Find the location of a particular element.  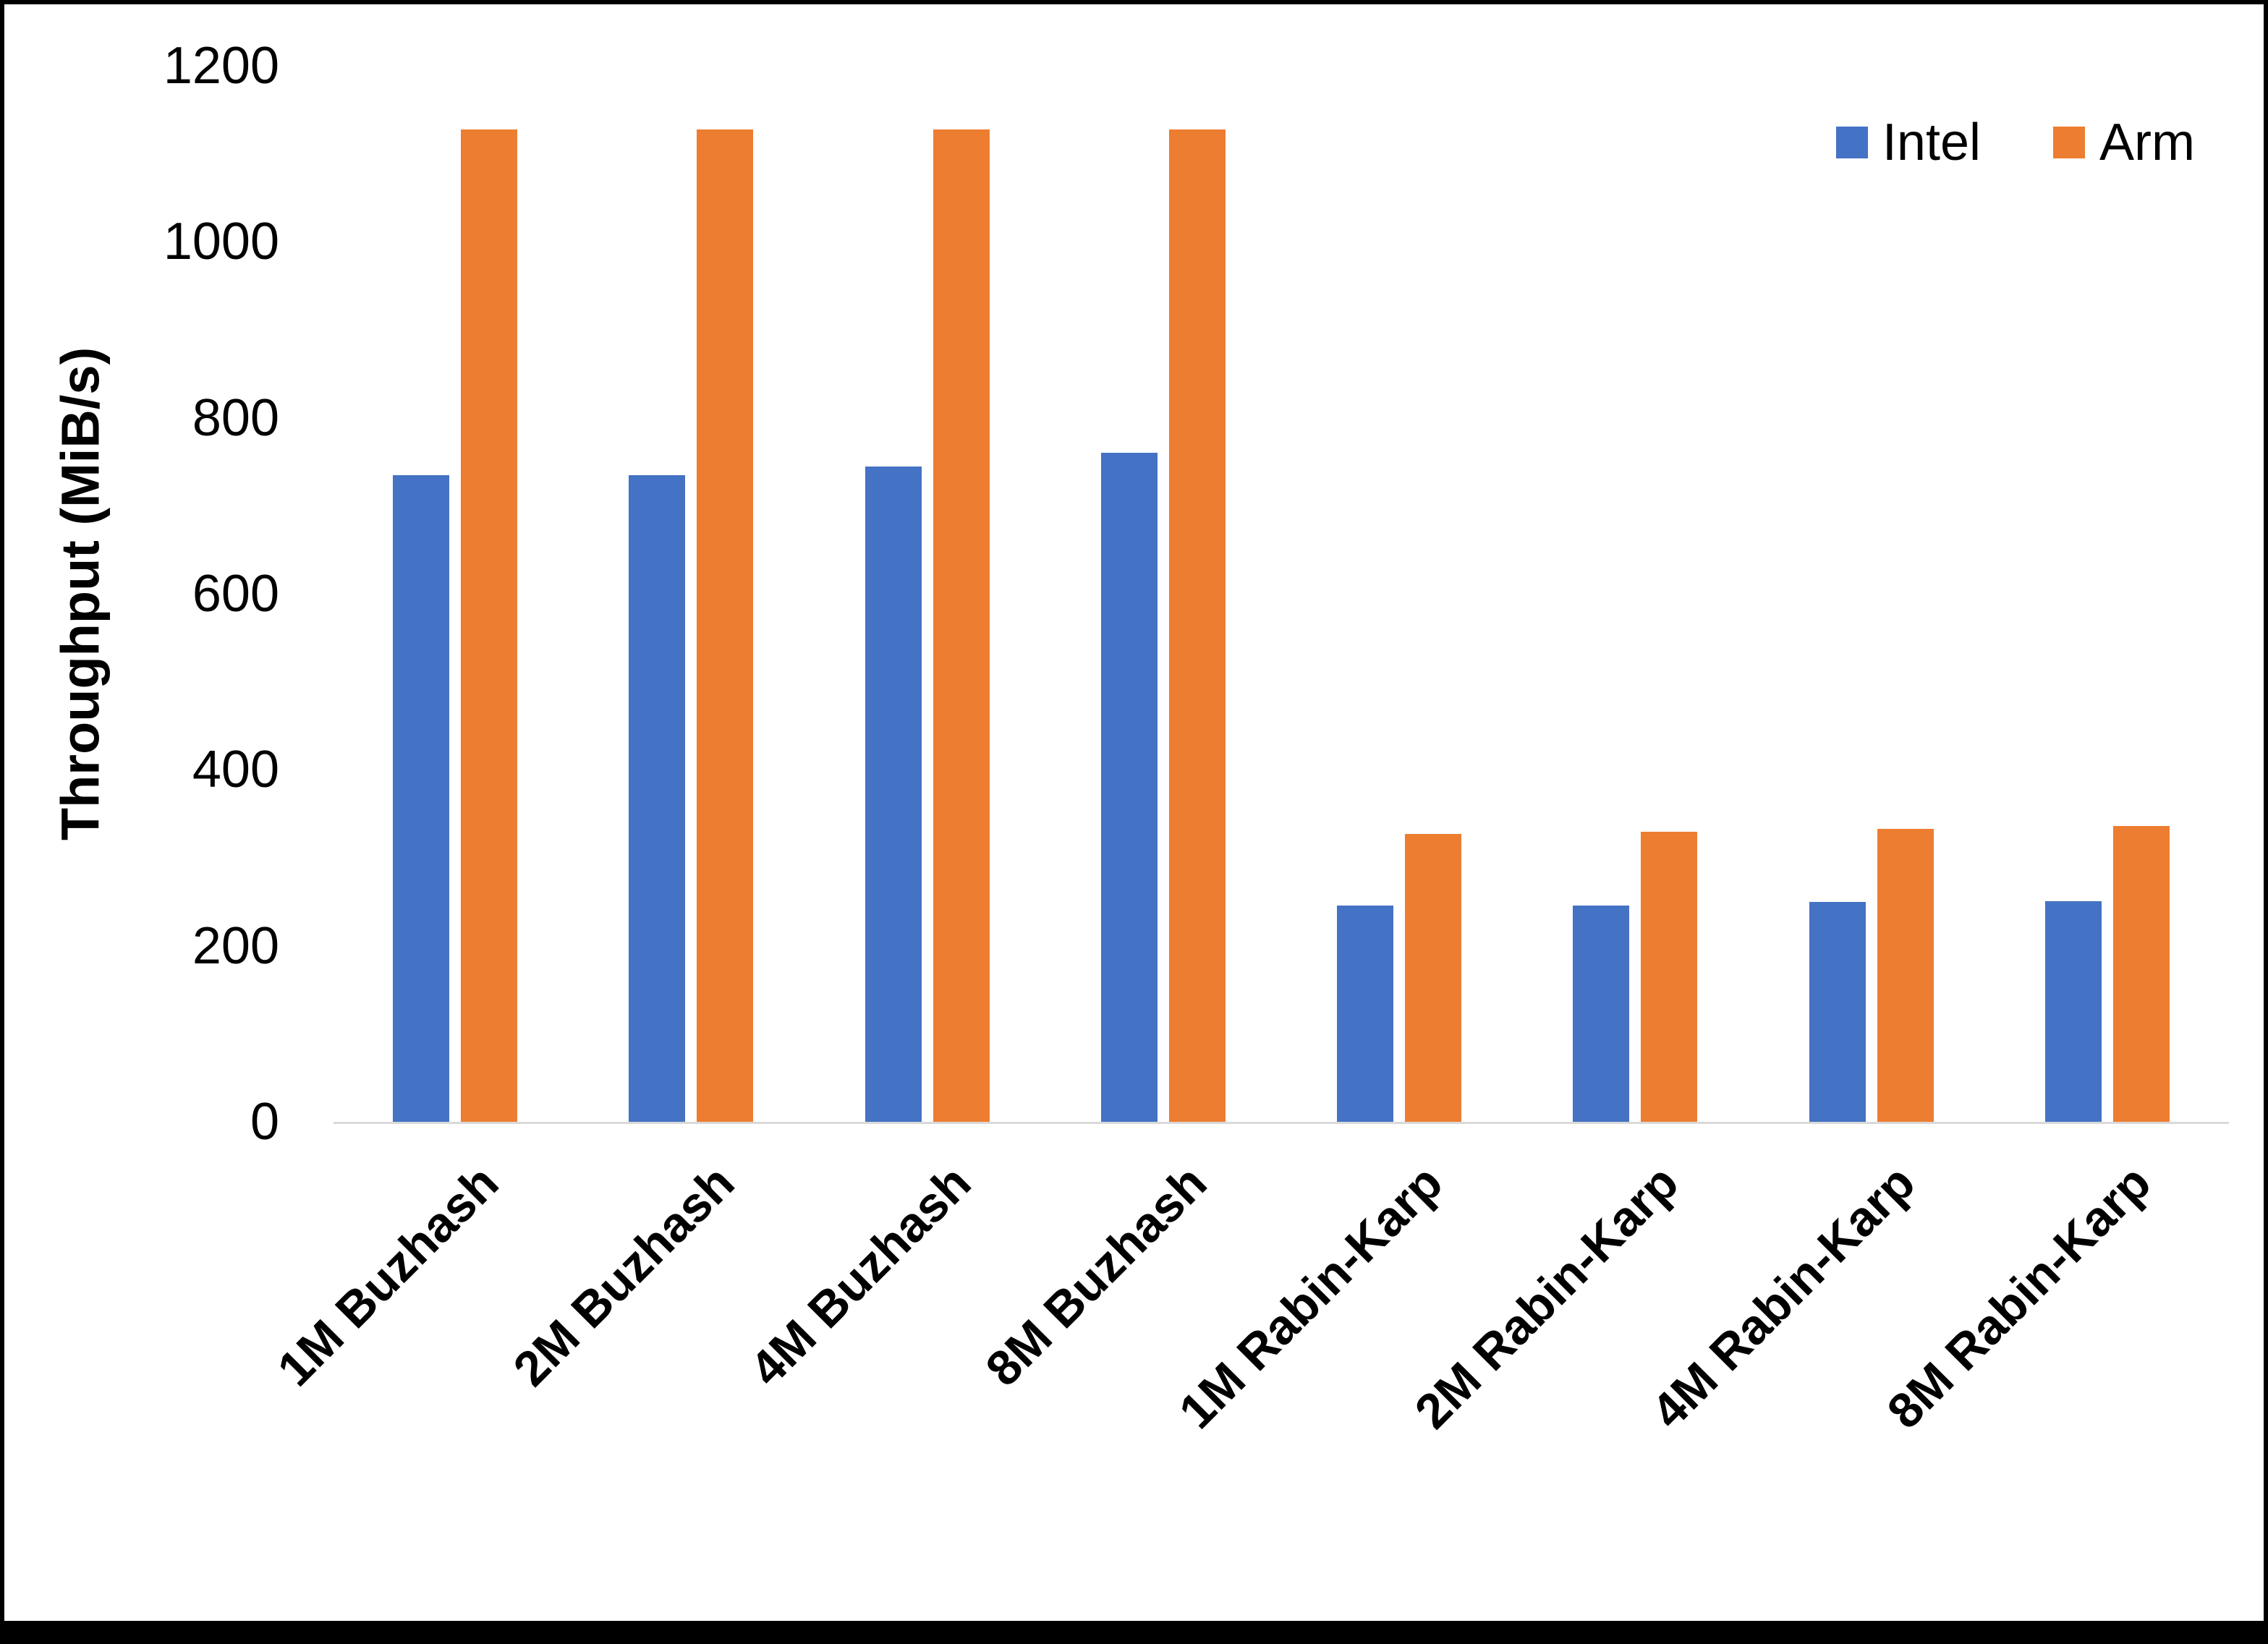

y-axis-tick-label: 1200 is located at coordinates (221, 66).